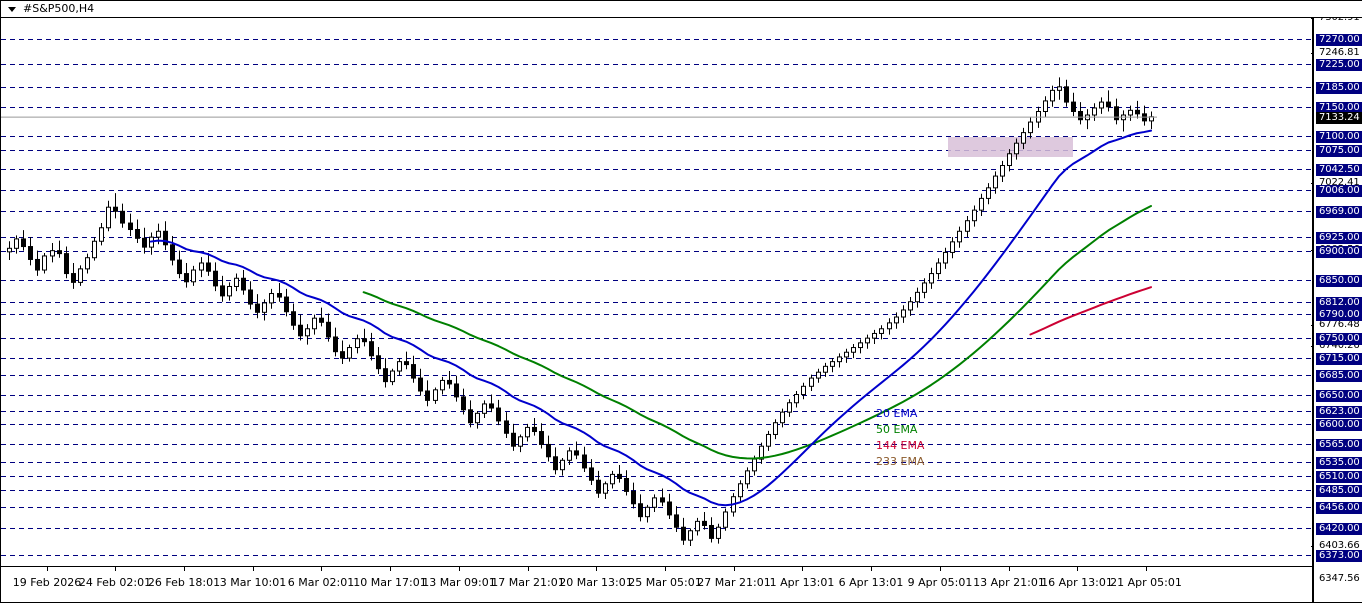 This screenshot has width=1362, height=603. I want to click on price-level-label: 6510.00, so click(1339, 477).